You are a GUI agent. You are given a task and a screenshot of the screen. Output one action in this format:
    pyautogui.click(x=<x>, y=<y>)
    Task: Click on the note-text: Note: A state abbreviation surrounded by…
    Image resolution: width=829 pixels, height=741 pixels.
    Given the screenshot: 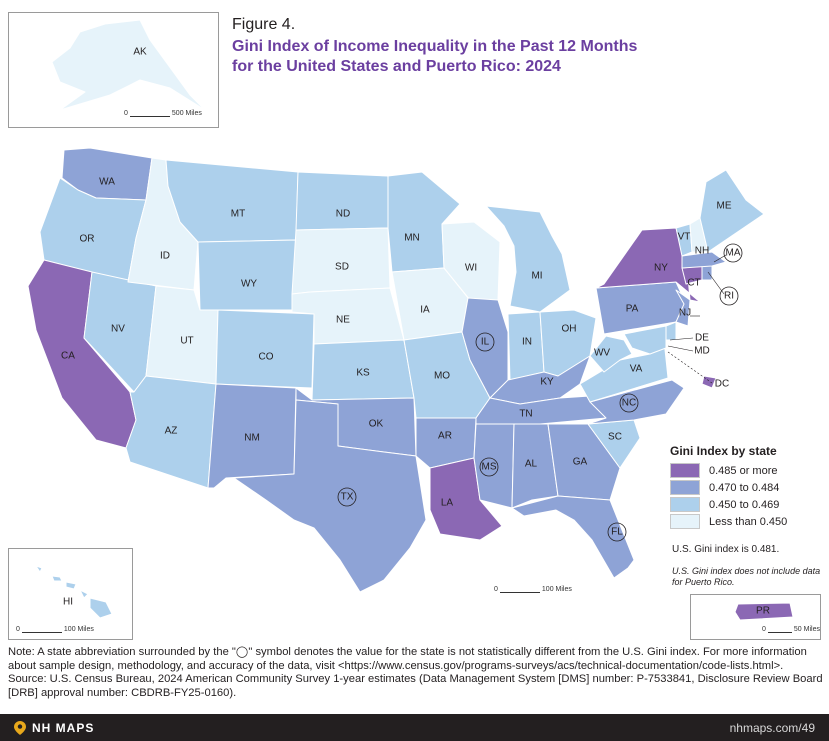 What is the action you would take?
    pyautogui.click(x=407, y=659)
    